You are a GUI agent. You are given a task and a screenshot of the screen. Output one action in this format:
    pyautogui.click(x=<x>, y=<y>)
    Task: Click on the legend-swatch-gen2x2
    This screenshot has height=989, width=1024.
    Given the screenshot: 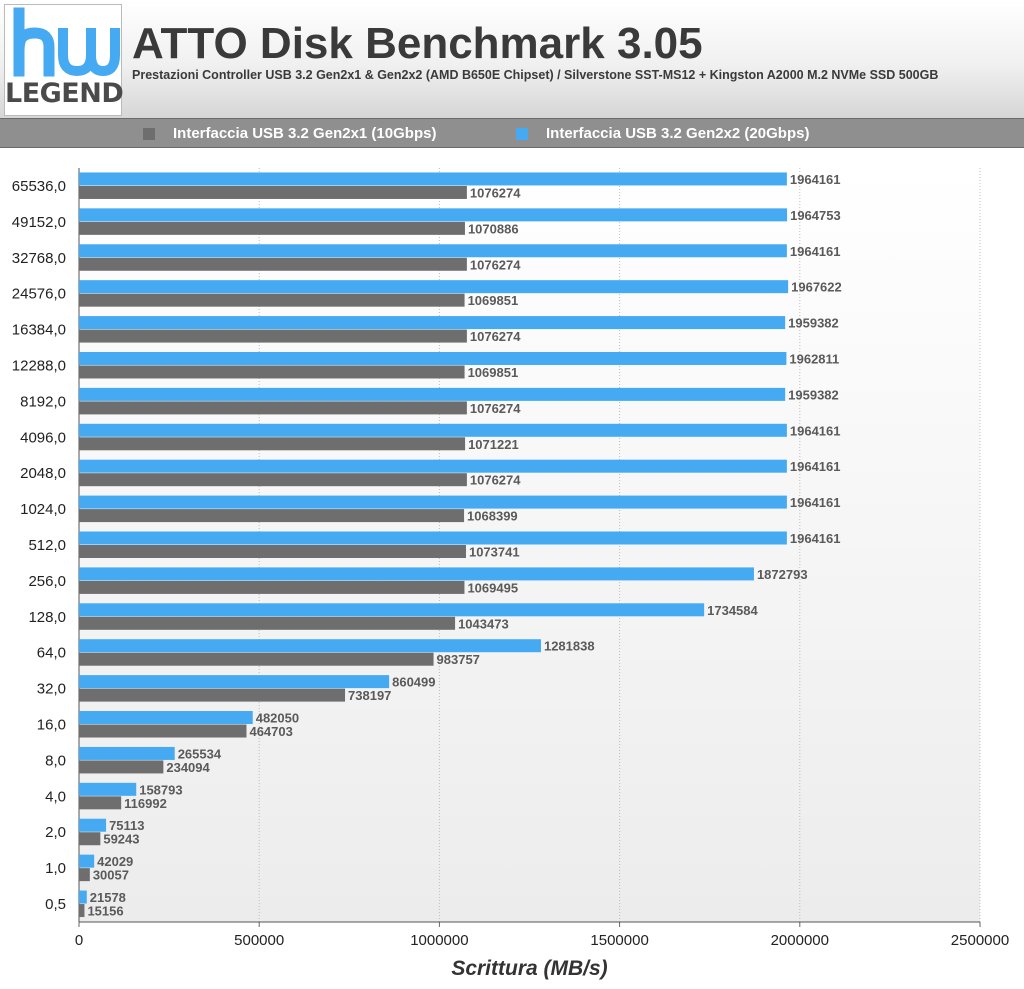 What is the action you would take?
    pyautogui.click(x=522, y=134)
    